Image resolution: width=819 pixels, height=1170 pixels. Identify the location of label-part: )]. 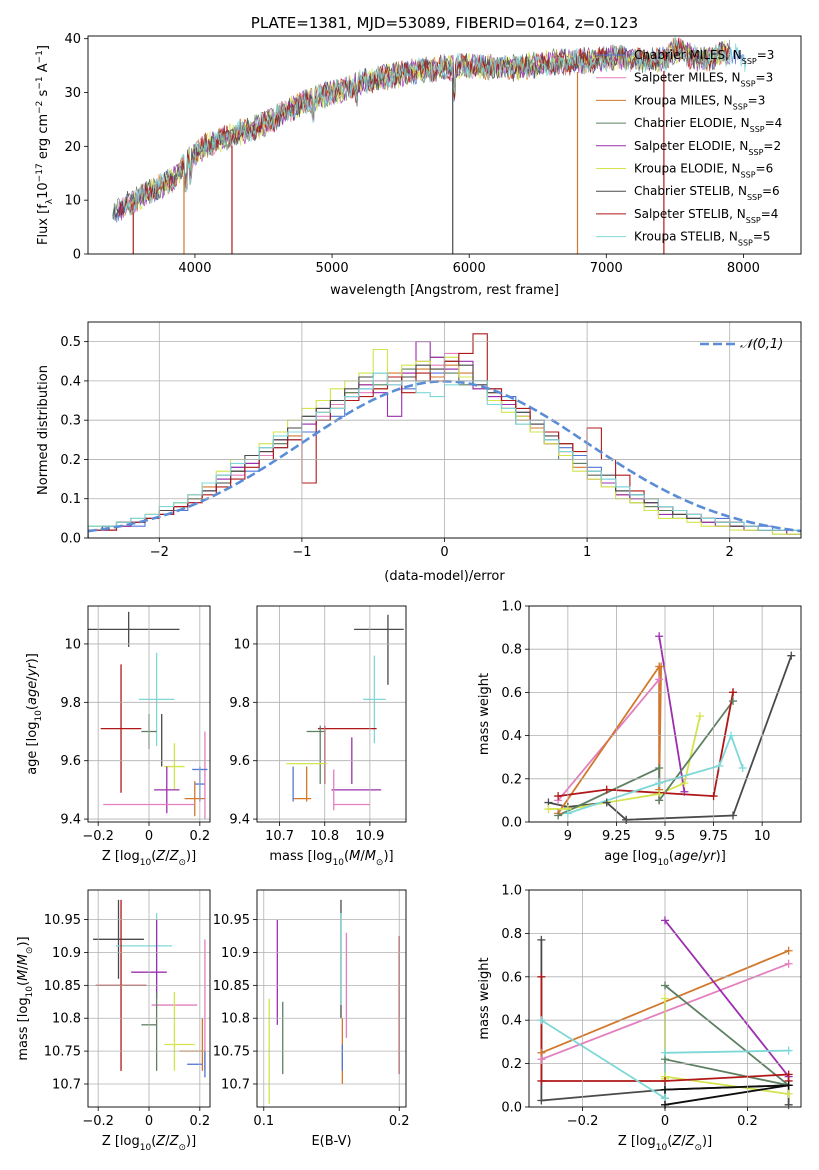
(707, 1141).